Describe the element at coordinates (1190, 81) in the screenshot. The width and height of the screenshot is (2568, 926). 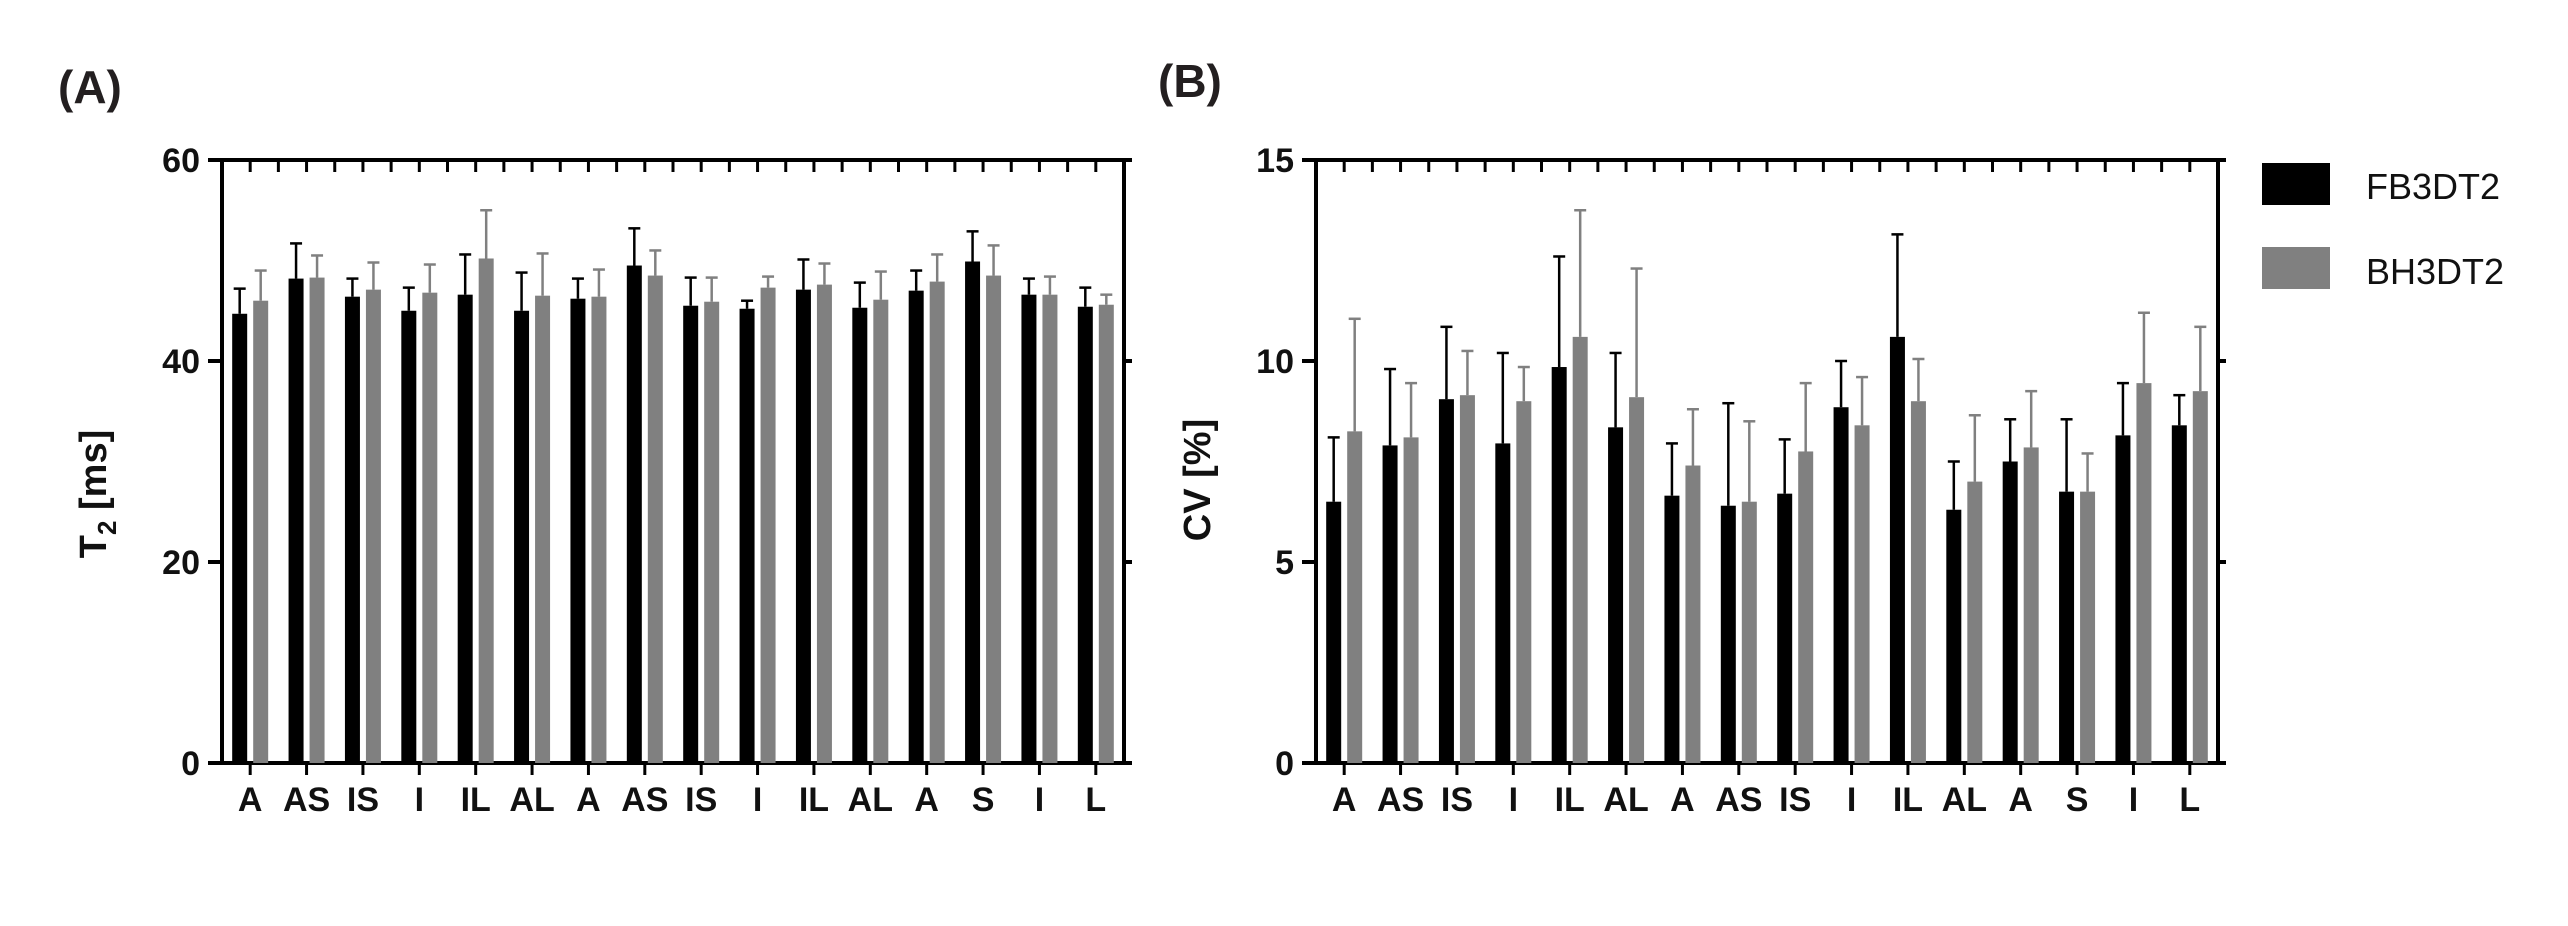
I see `panel-b-label: (B)` at that location.